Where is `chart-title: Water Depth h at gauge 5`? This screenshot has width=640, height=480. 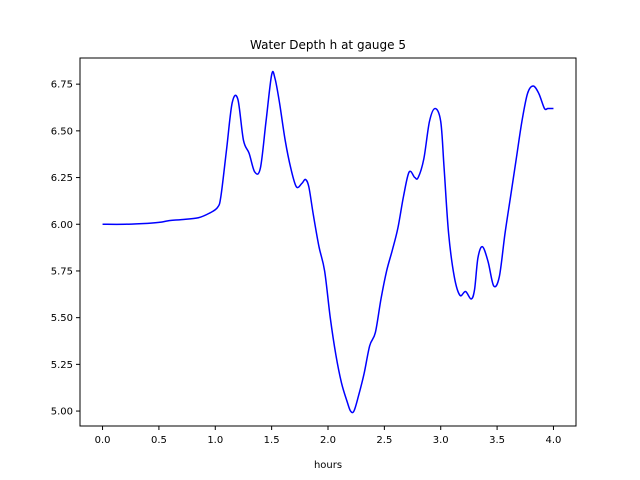 chart-title: Water Depth h at gauge 5 is located at coordinates (328, 45).